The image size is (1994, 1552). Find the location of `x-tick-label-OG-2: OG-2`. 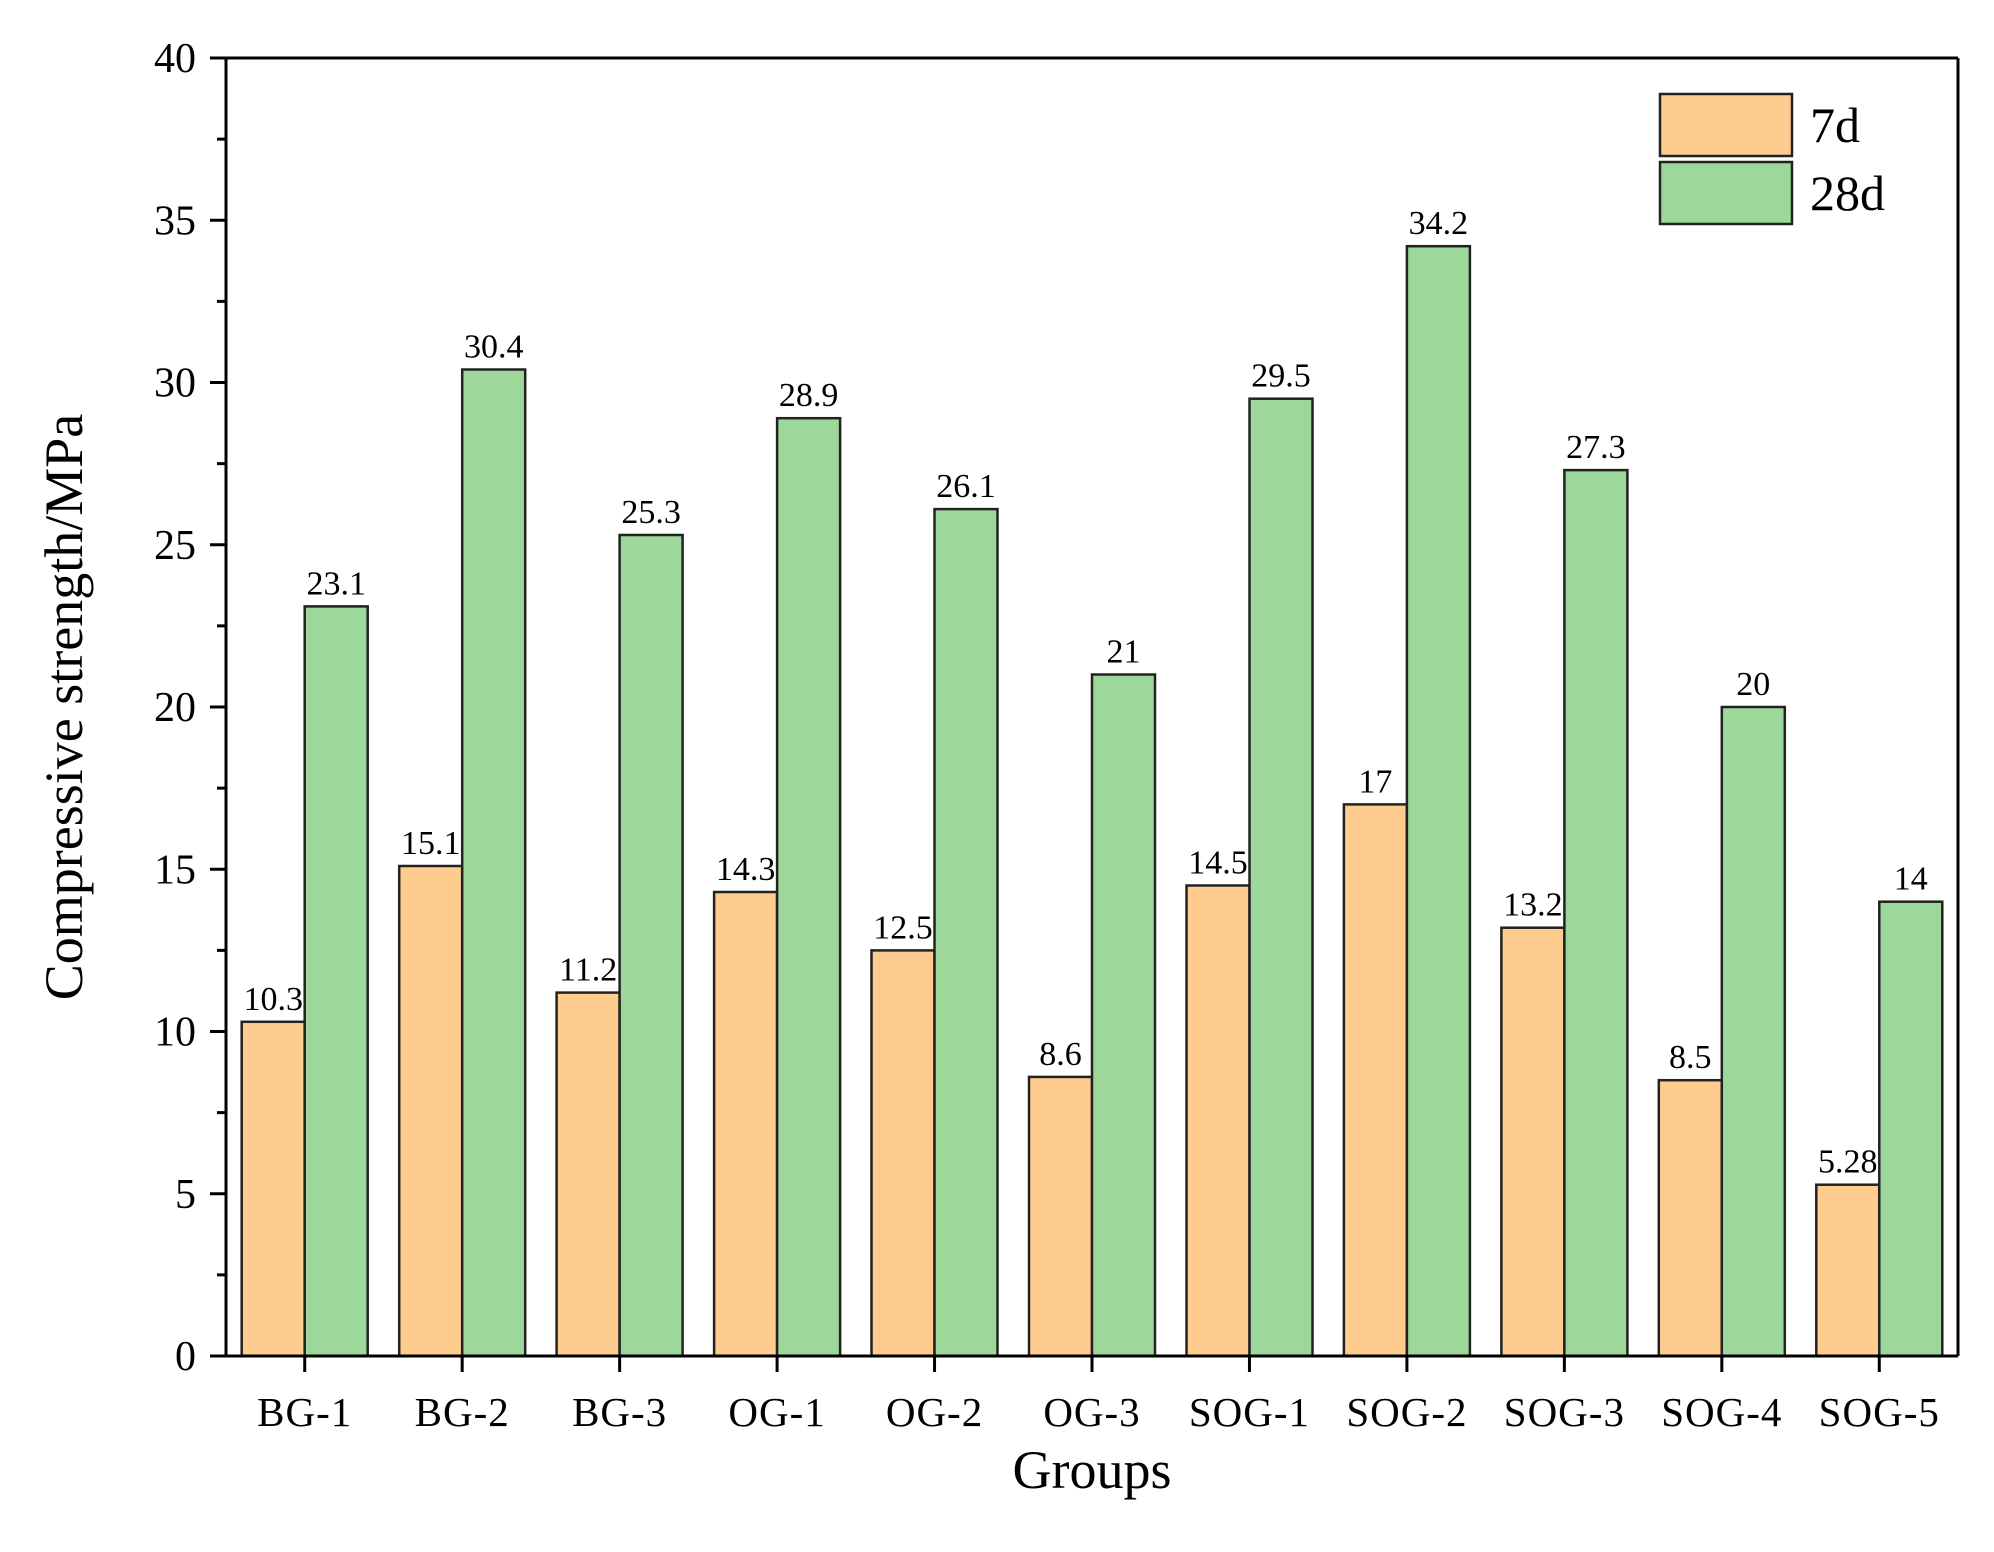

x-tick-label-OG-2: OG-2 is located at coordinates (934, 1412).